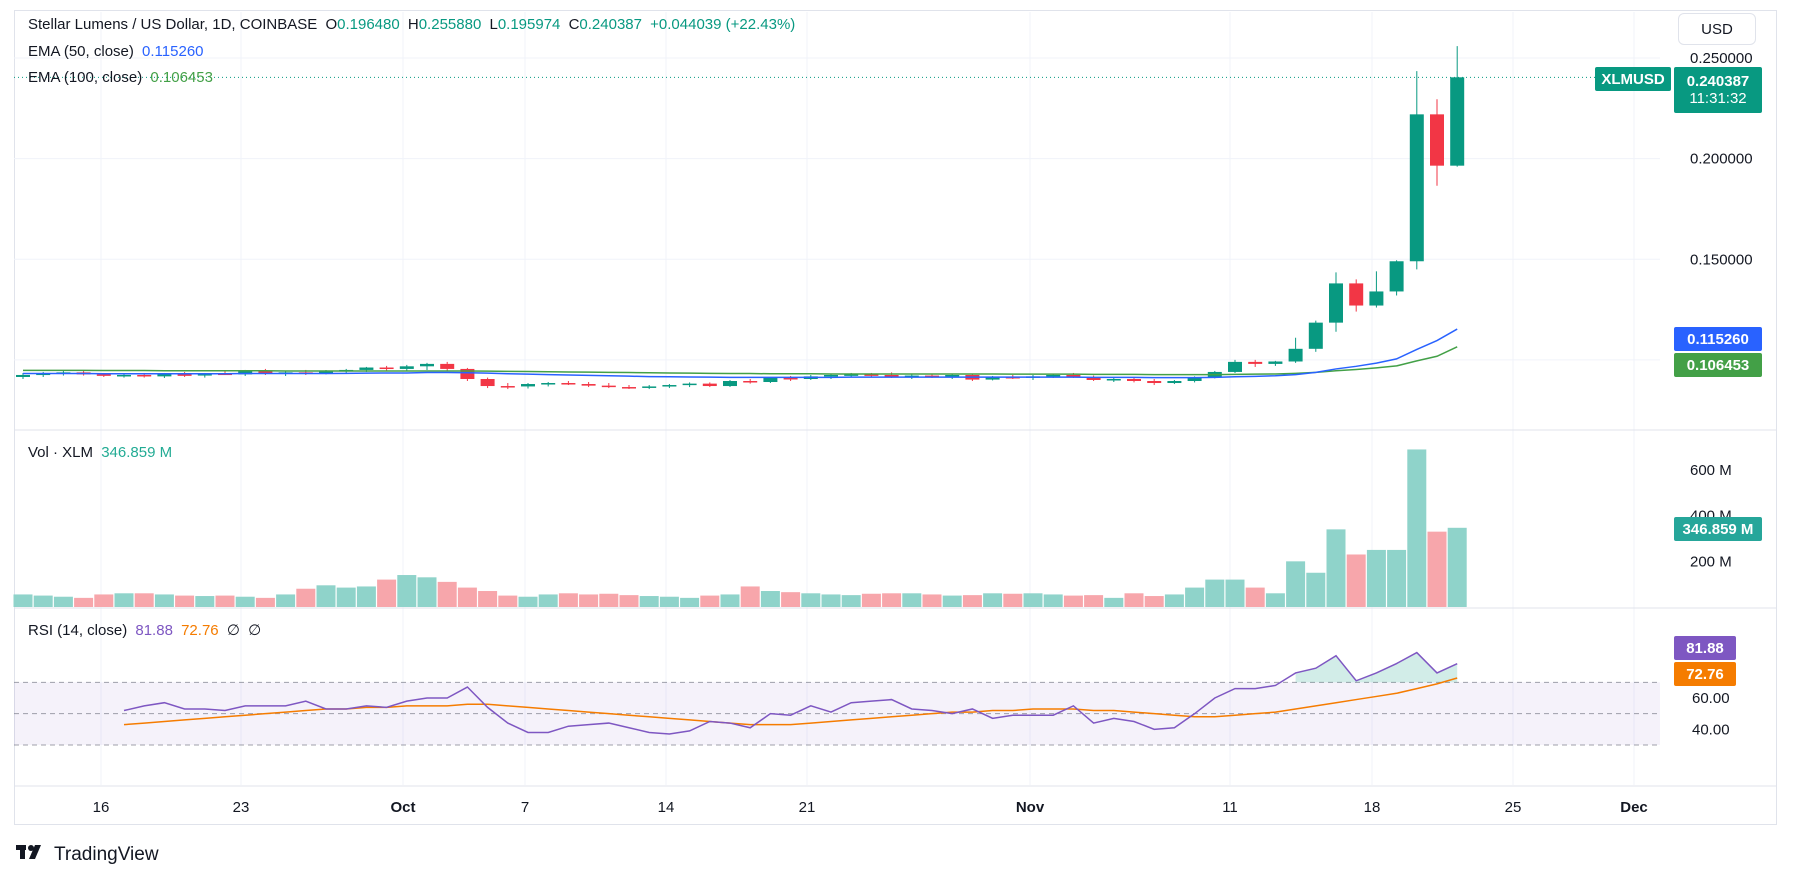 This screenshot has width=1793, height=880. What do you see at coordinates (1721, 58) in the screenshot?
I see `price-axis-tick: 0.250000` at bounding box center [1721, 58].